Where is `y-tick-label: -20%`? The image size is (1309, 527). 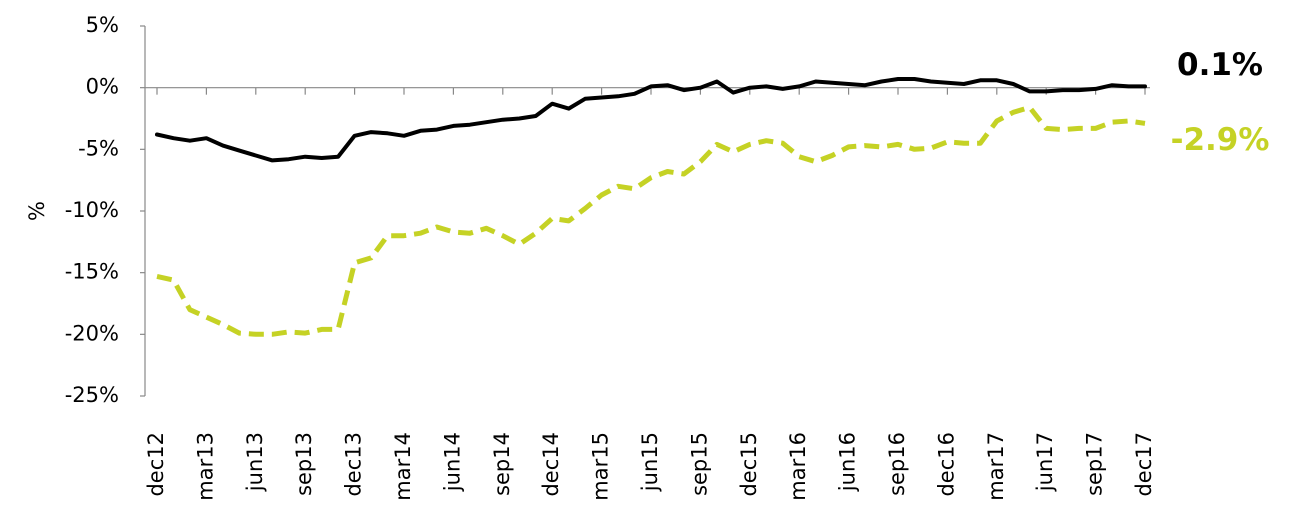
y-tick-label: -20% is located at coordinates (92, 333).